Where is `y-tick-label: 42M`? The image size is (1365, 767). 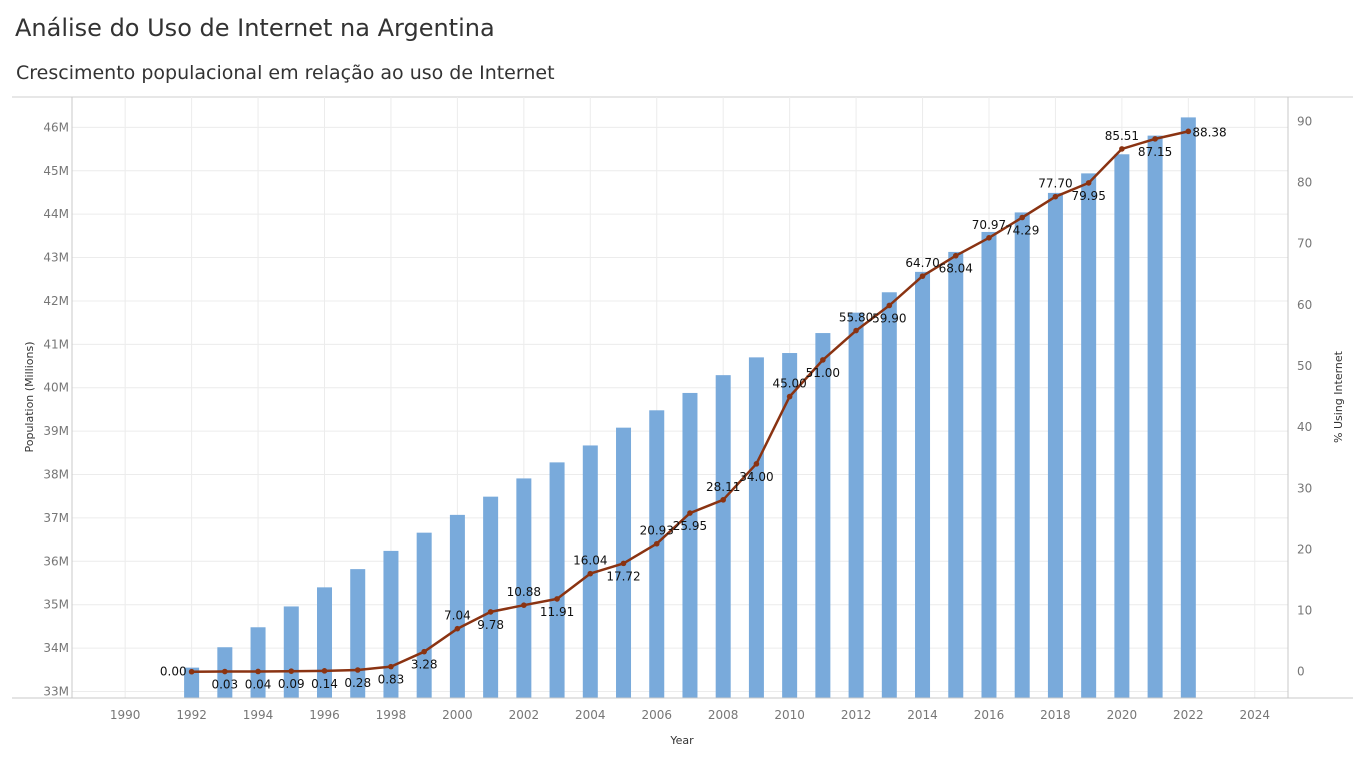
y-tick-label: 42M is located at coordinates (56, 301).